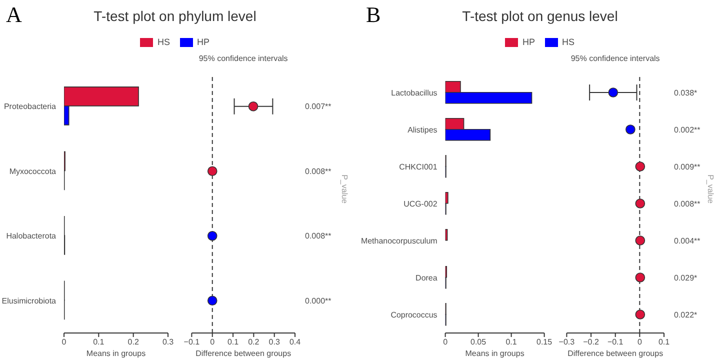  Describe the element at coordinates (687, 129) in the screenshot. I see `text: 0.002**` at that location.